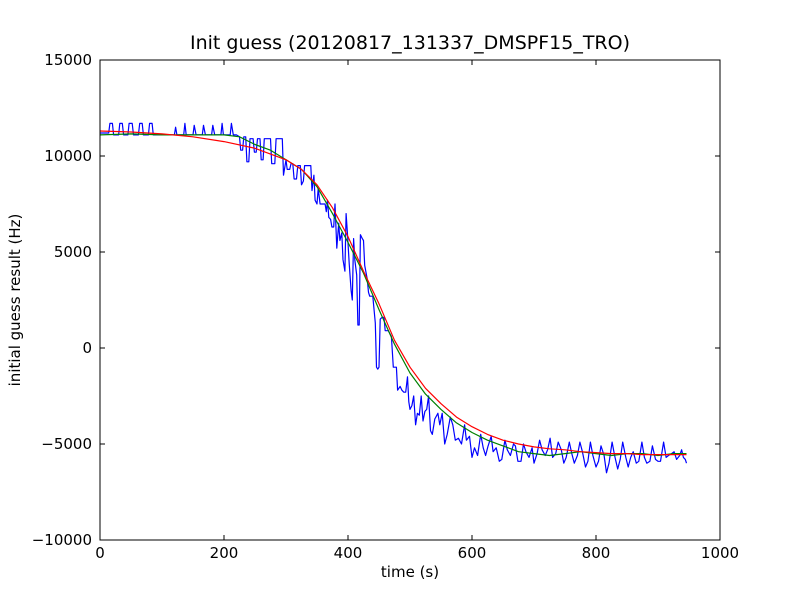  I want to click on x-tick-label: 0, so click(100, 553).